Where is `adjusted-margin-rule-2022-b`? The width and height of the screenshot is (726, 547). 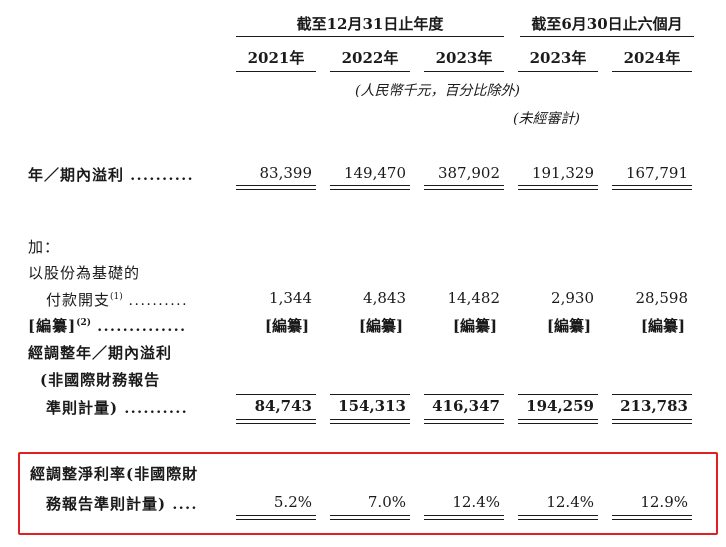 adjusted-margin-rule-2022-b is located at coordinates (370, 519).